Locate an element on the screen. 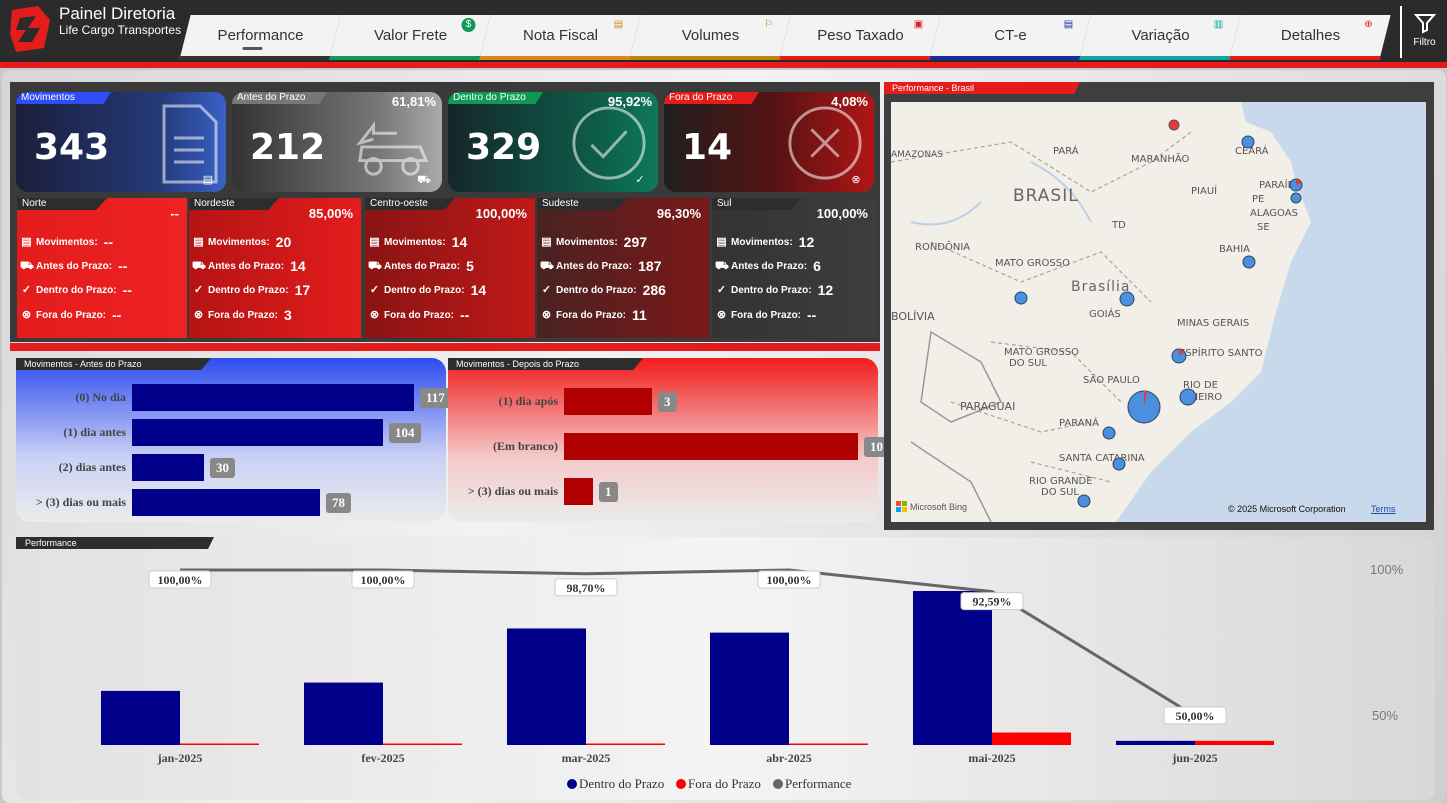  region-row-antes: ⛟ Antes do Prazo: 187 is located at coordinates (600, 266).